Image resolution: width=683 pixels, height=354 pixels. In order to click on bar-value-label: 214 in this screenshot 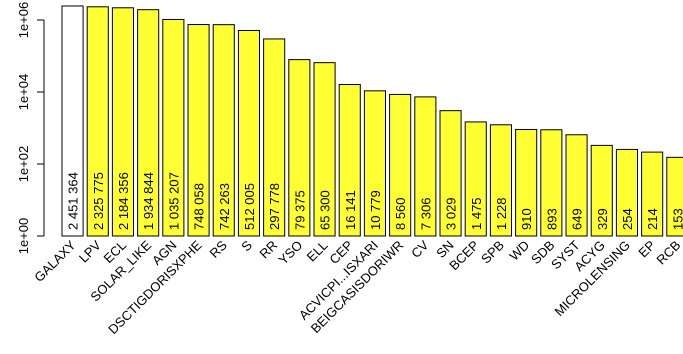, I will do `click(652, 219)`.